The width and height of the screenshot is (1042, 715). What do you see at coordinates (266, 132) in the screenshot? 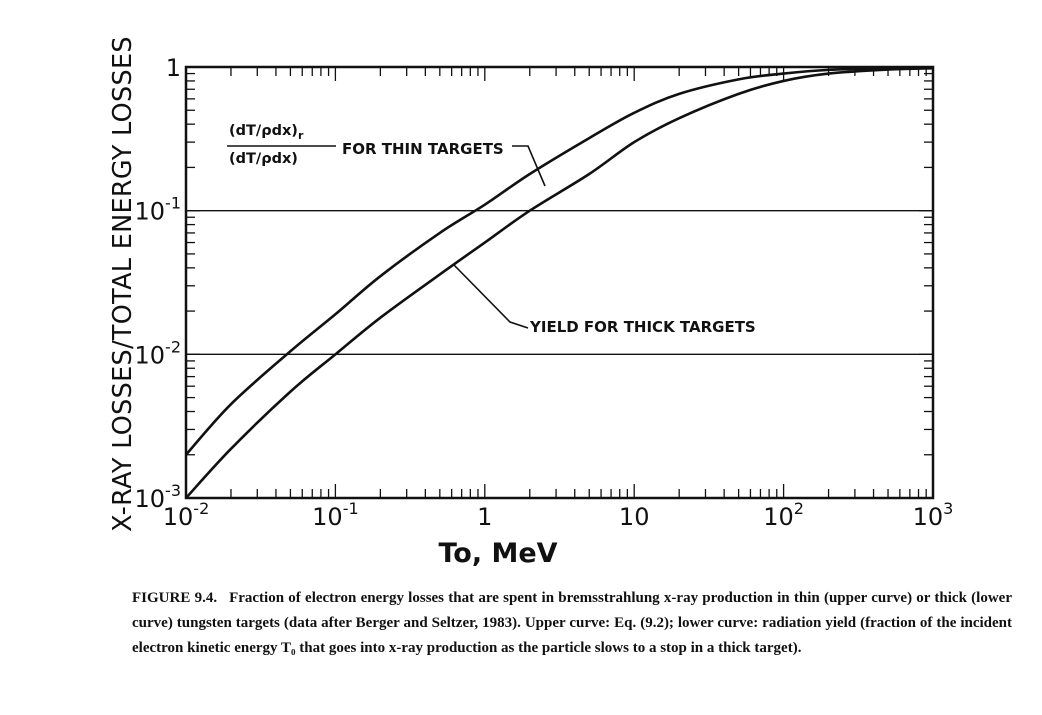
I see `thin-fraction-numerator: (dT/ρdx)r` at bounding box center [266, 132].